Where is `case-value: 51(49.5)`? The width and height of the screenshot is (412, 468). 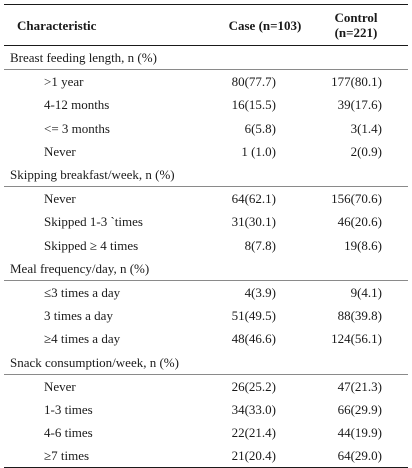
case-value: 51(49.5) is located at coordinates (253, 316).